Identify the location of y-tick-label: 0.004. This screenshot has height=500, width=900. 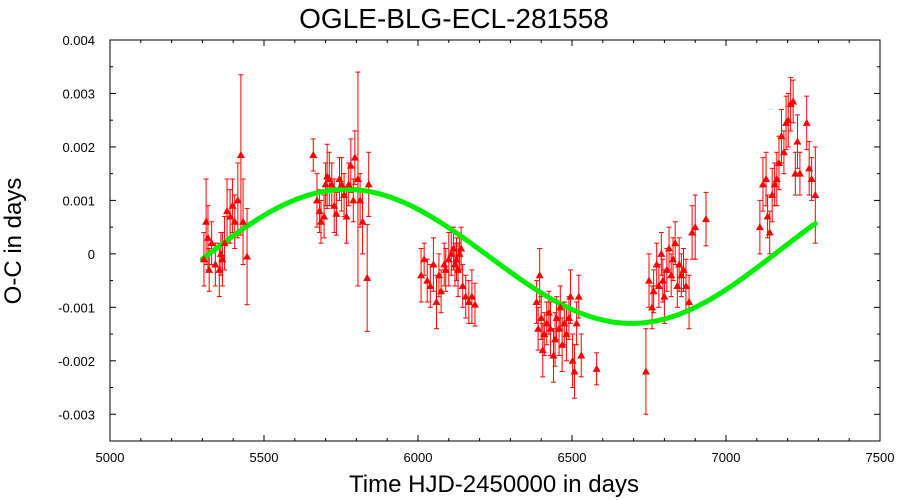
(78, 40).